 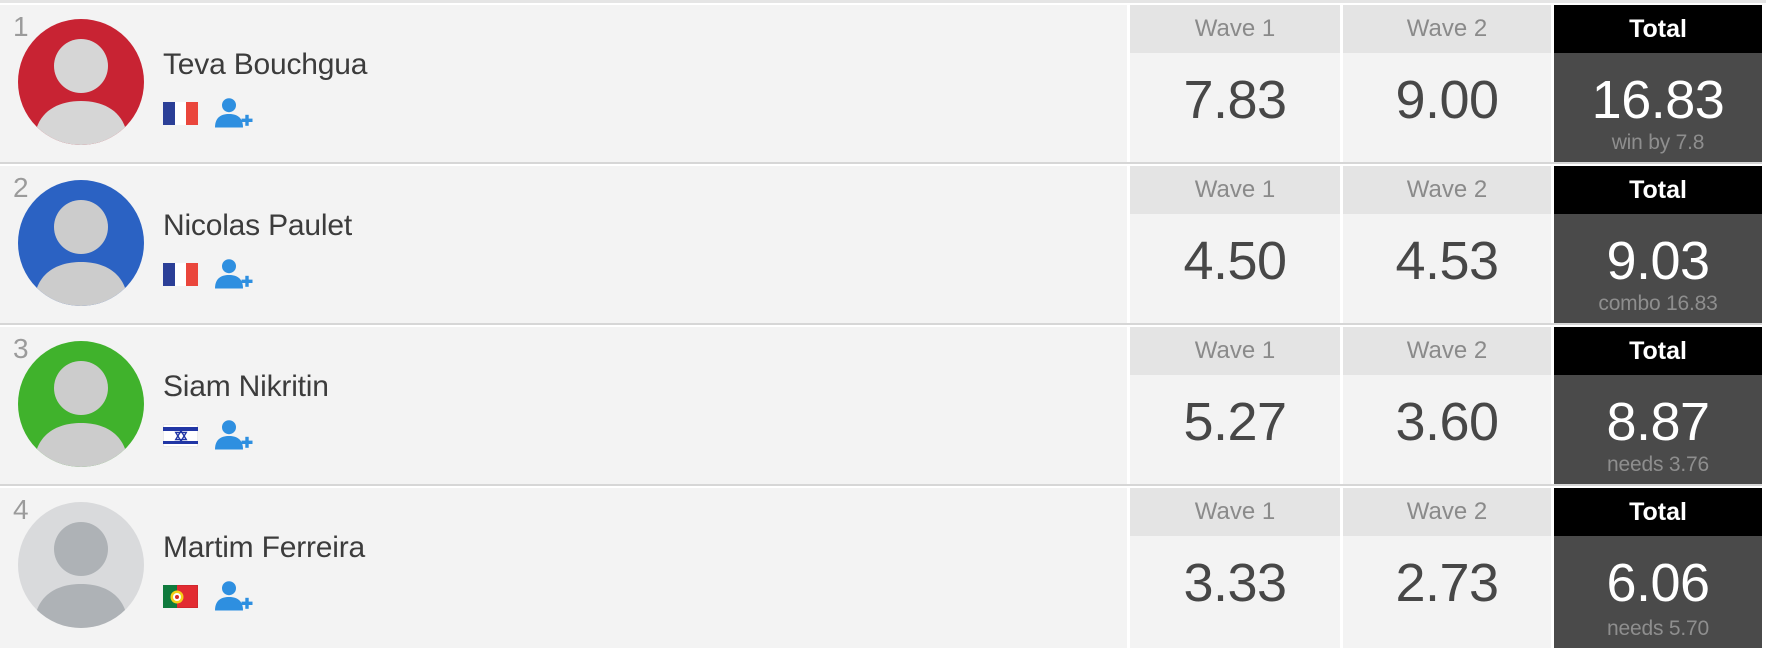 I want to click on rank-label: 1, so click(x=21, y=26).